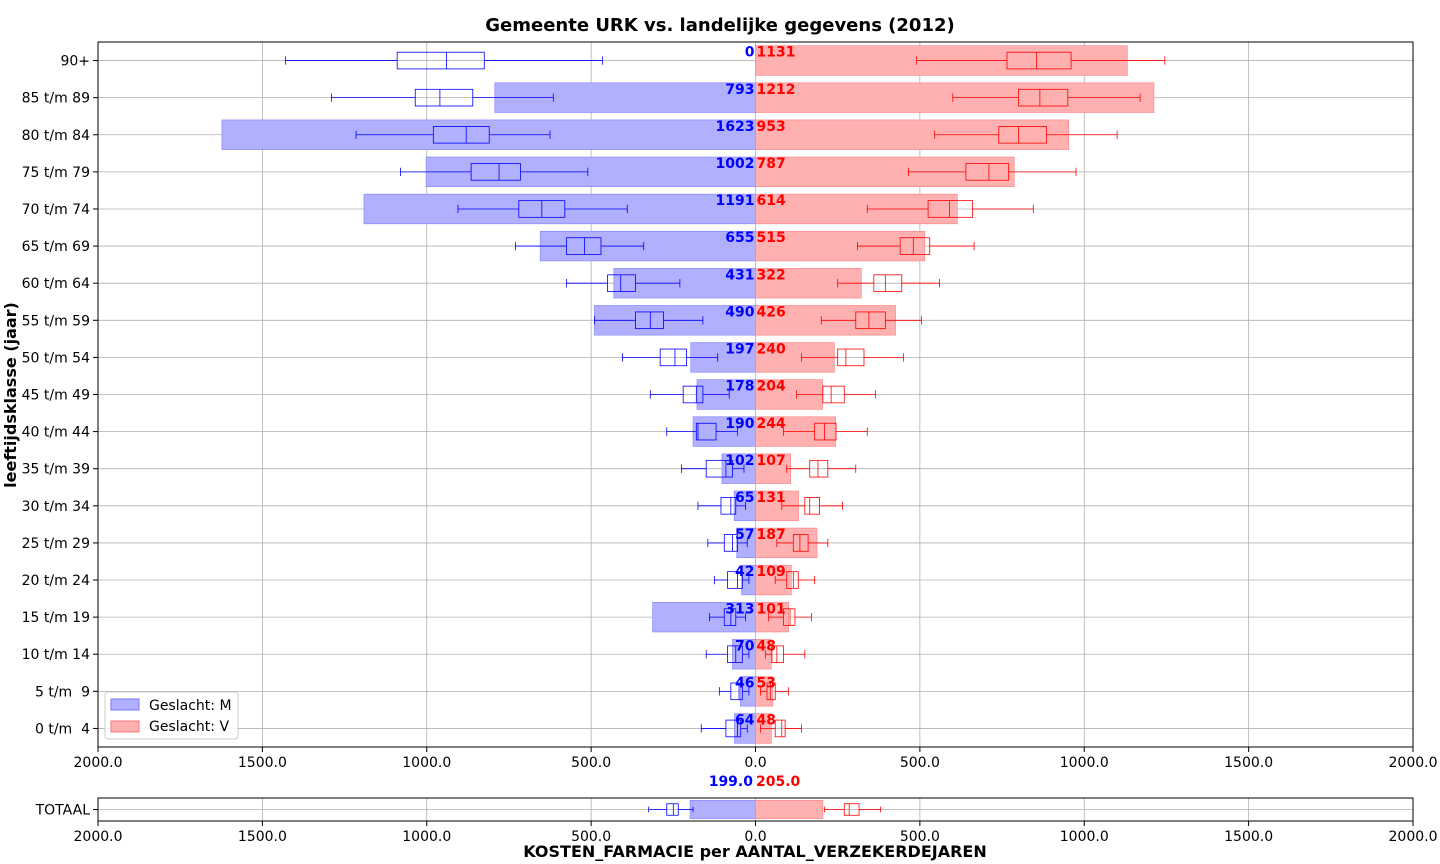 This screenshot has width=1440, height=864. What do you see at coordinates (461, 135) in the screenshot?
I see `boxplot-m-16-box` at bounding box center [461, 135].